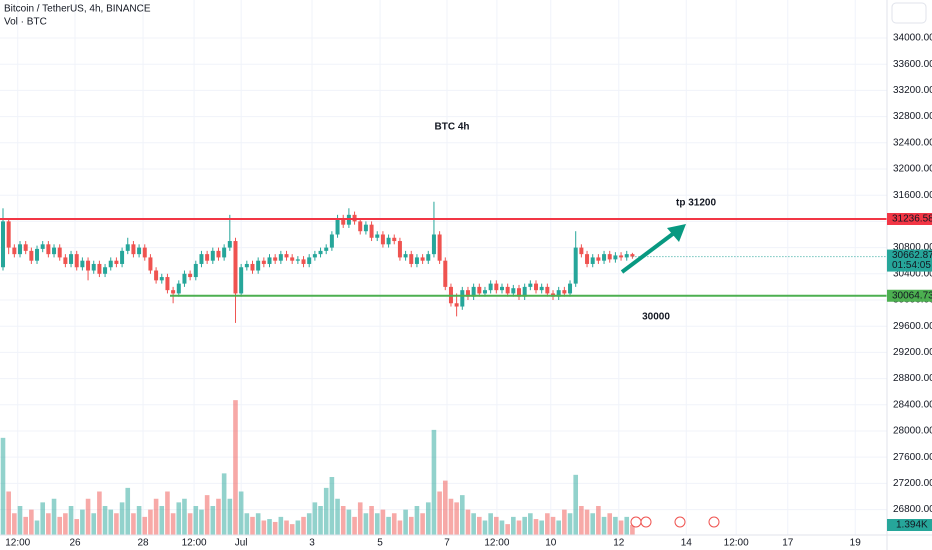 Image resolution: width=932 pixels, height=550 pixels. I want to click on y-tick-label: 30400.00, so click(912, 273).